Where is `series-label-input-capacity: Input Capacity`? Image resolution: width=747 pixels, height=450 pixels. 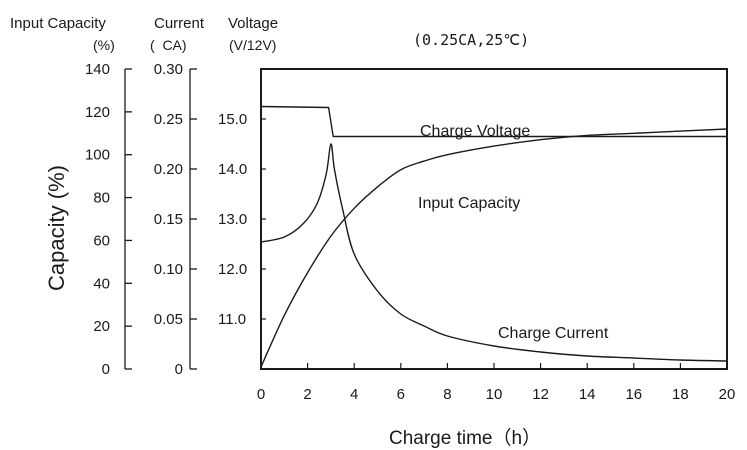 series-label-input-capacity: Input Capacity is located at coordinates (469, 203).